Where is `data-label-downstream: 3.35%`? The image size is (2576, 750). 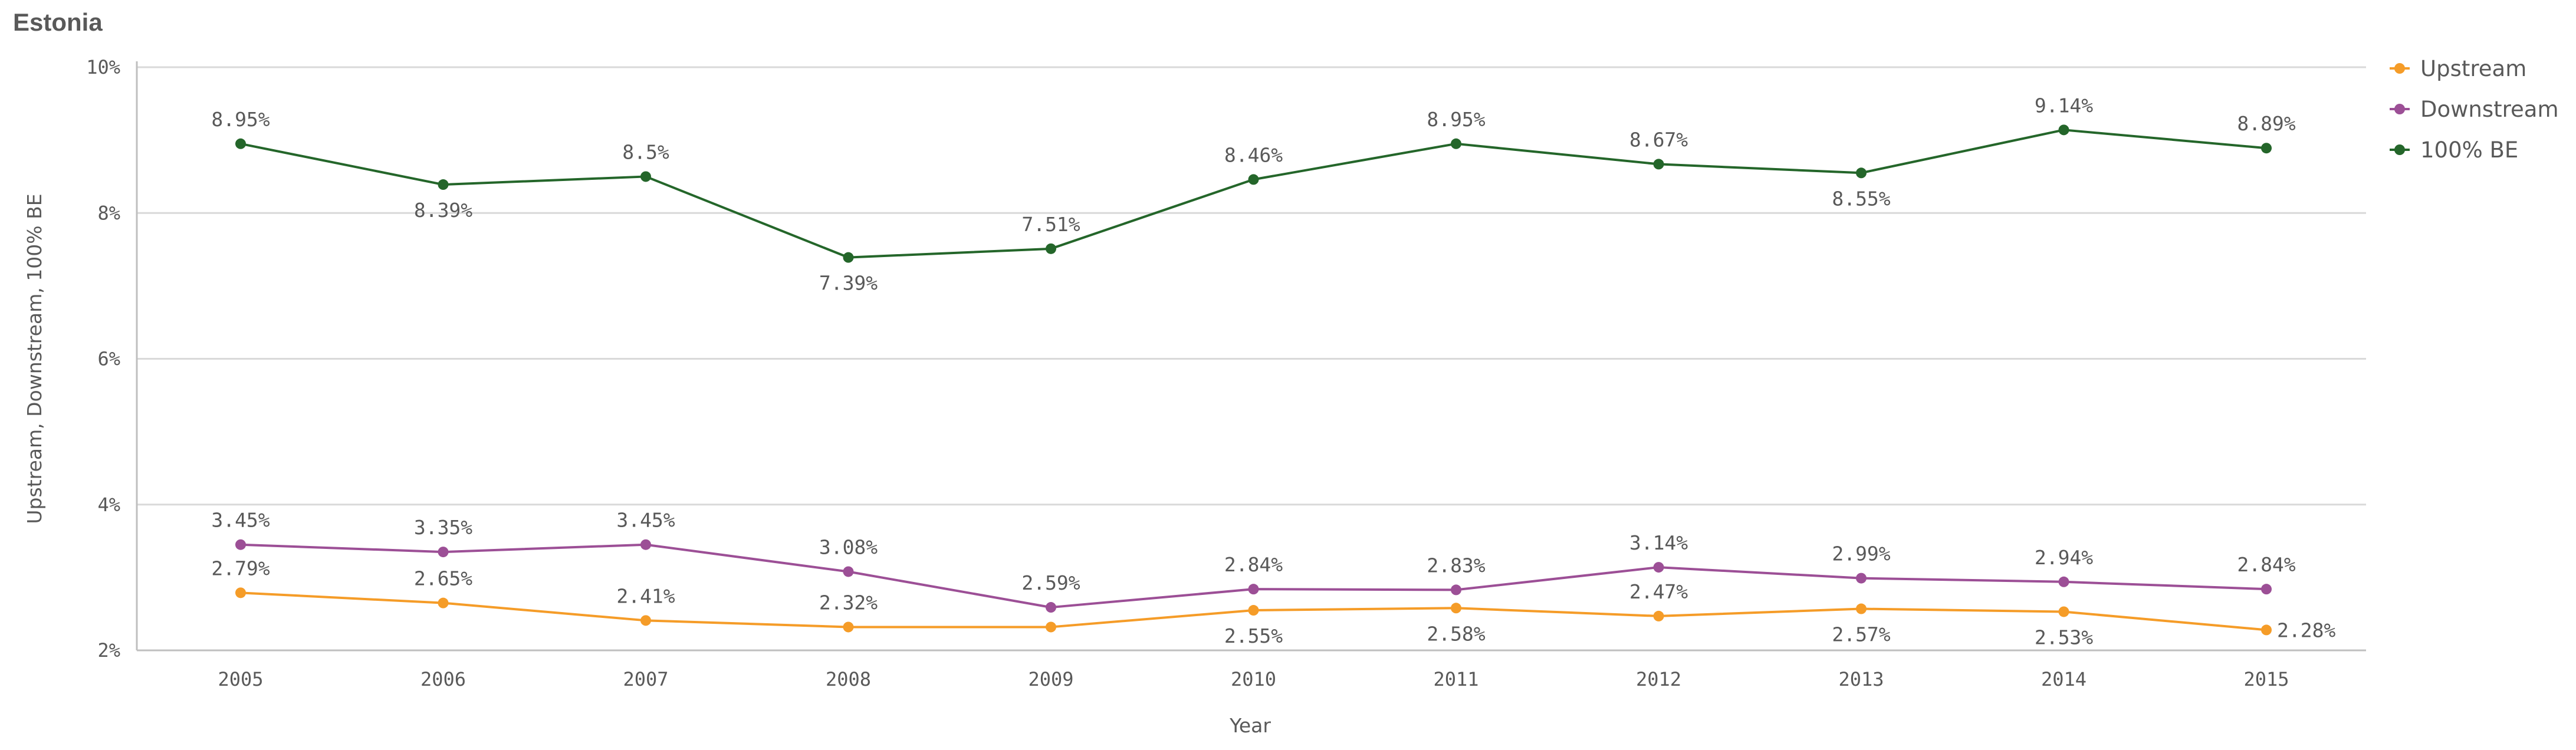 data-label-downstream: 3.35% is located at coordinates (443, 527).